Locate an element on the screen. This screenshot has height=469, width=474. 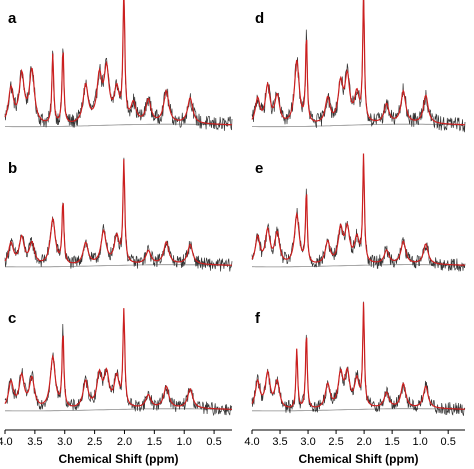
panel-label-e: e is located at coordinates (259, 168).